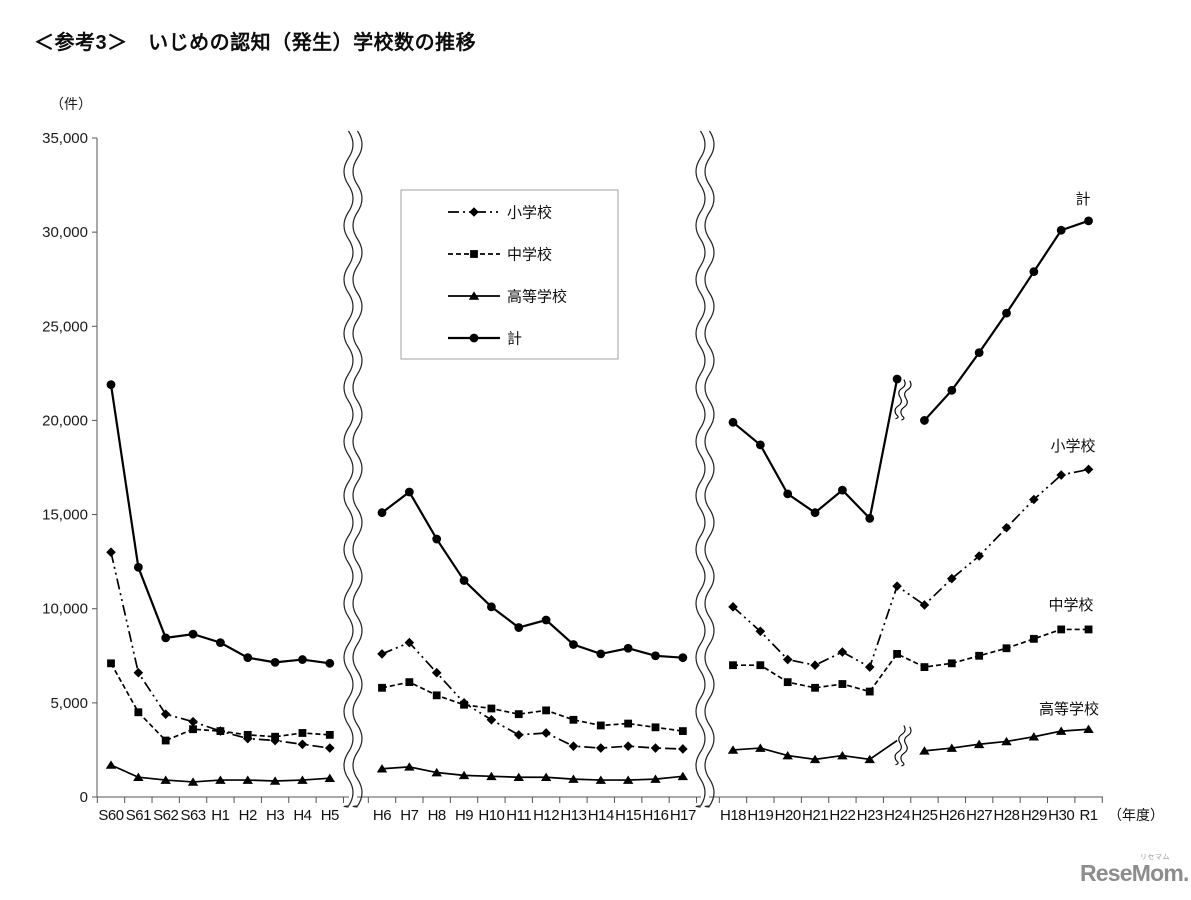 The height and width of the screenshot is (900, 1191). What do you see at coordinates (382, 815) in the screenshot?
I see `x-tick-label: H6` at bounding box center [382, 815].